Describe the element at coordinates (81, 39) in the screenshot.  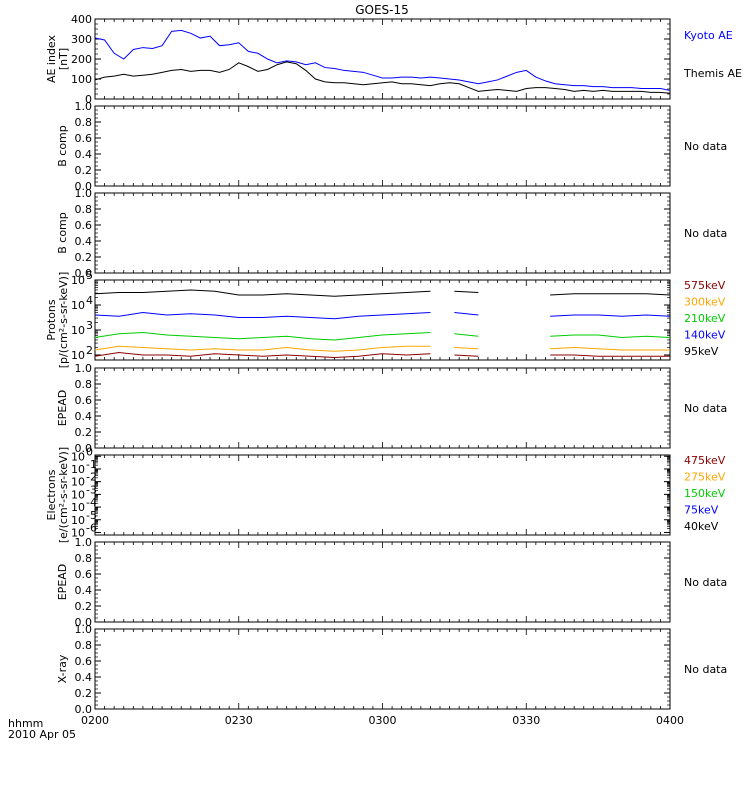
I see `y-tick-label: 300` at that location.